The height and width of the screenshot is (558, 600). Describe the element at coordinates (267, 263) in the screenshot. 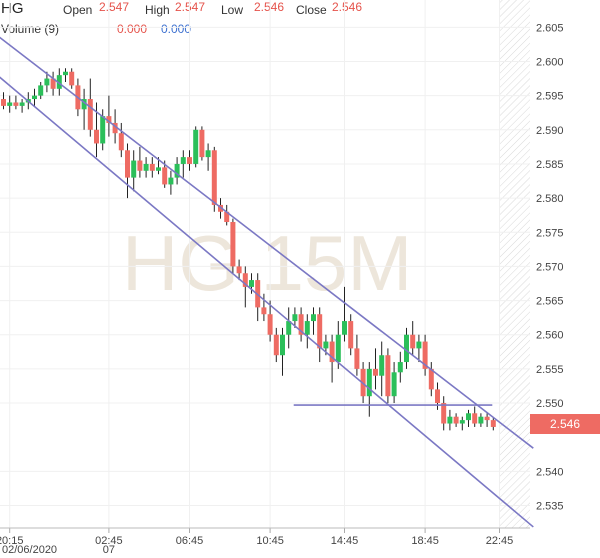

I see `watermark: HG 15M` at that location.